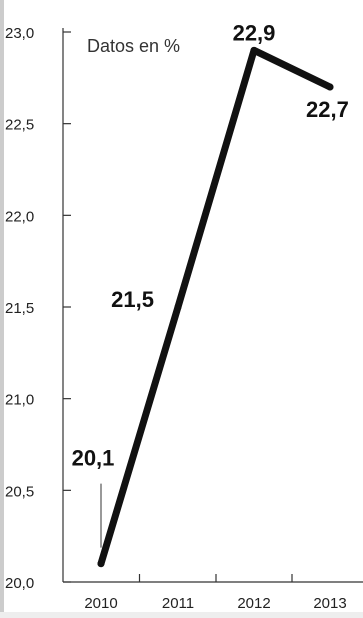 The image size is (363, 618). Describe the element at coordinates (19, 33) in the screenshot. I see `y-tick-label: 23,0` at that location.